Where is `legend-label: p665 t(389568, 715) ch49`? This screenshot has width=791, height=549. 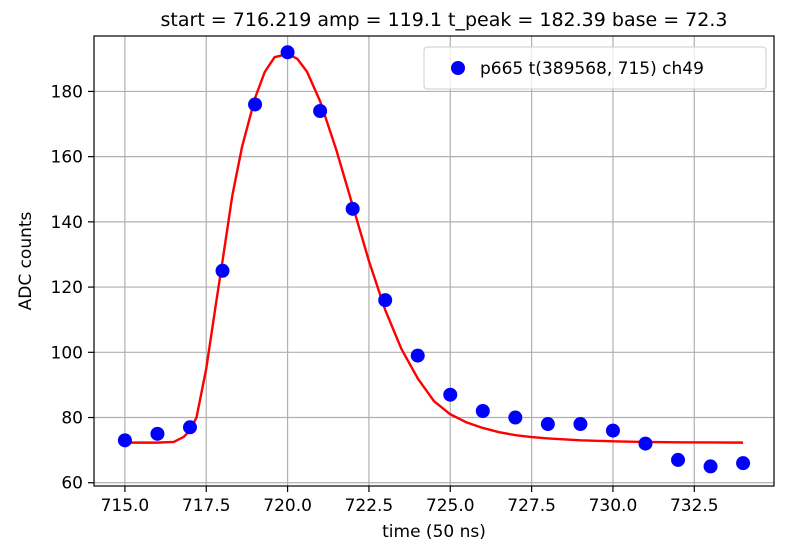 legend-label: p665 t(389568, 715) ch49 is located at coordinates (592, 69).